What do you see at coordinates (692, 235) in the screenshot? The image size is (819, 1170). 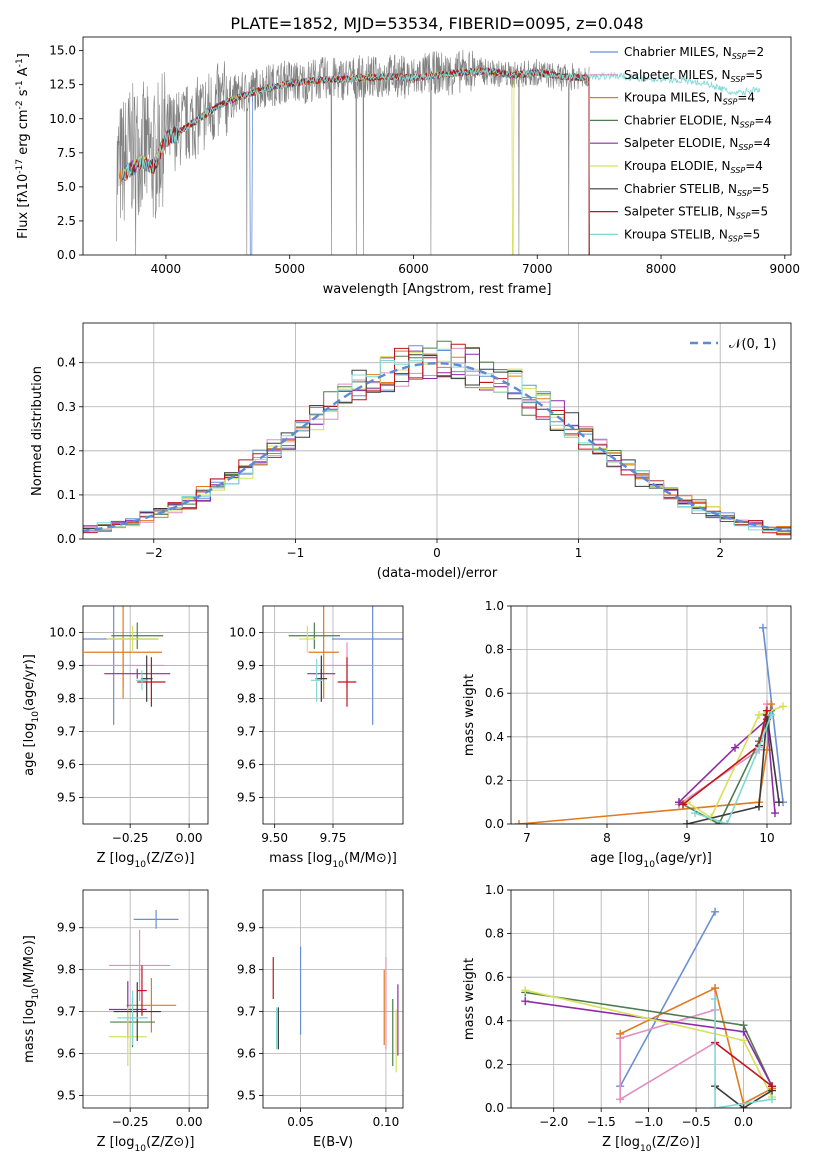 I see `legend-label: Kroupa STELIB, NSSP=5` at bounding box center [692, 235].